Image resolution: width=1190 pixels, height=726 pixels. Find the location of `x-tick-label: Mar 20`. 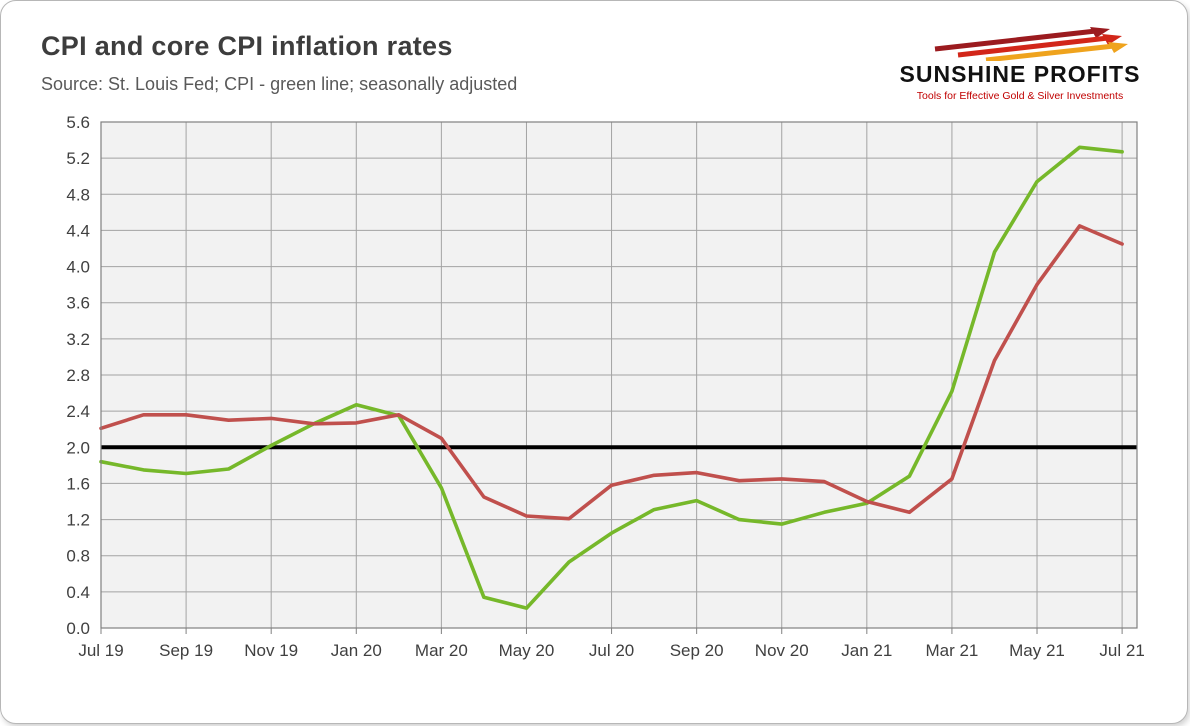

x-tick-label: Mar 20 is located at coordinates (441, 650).